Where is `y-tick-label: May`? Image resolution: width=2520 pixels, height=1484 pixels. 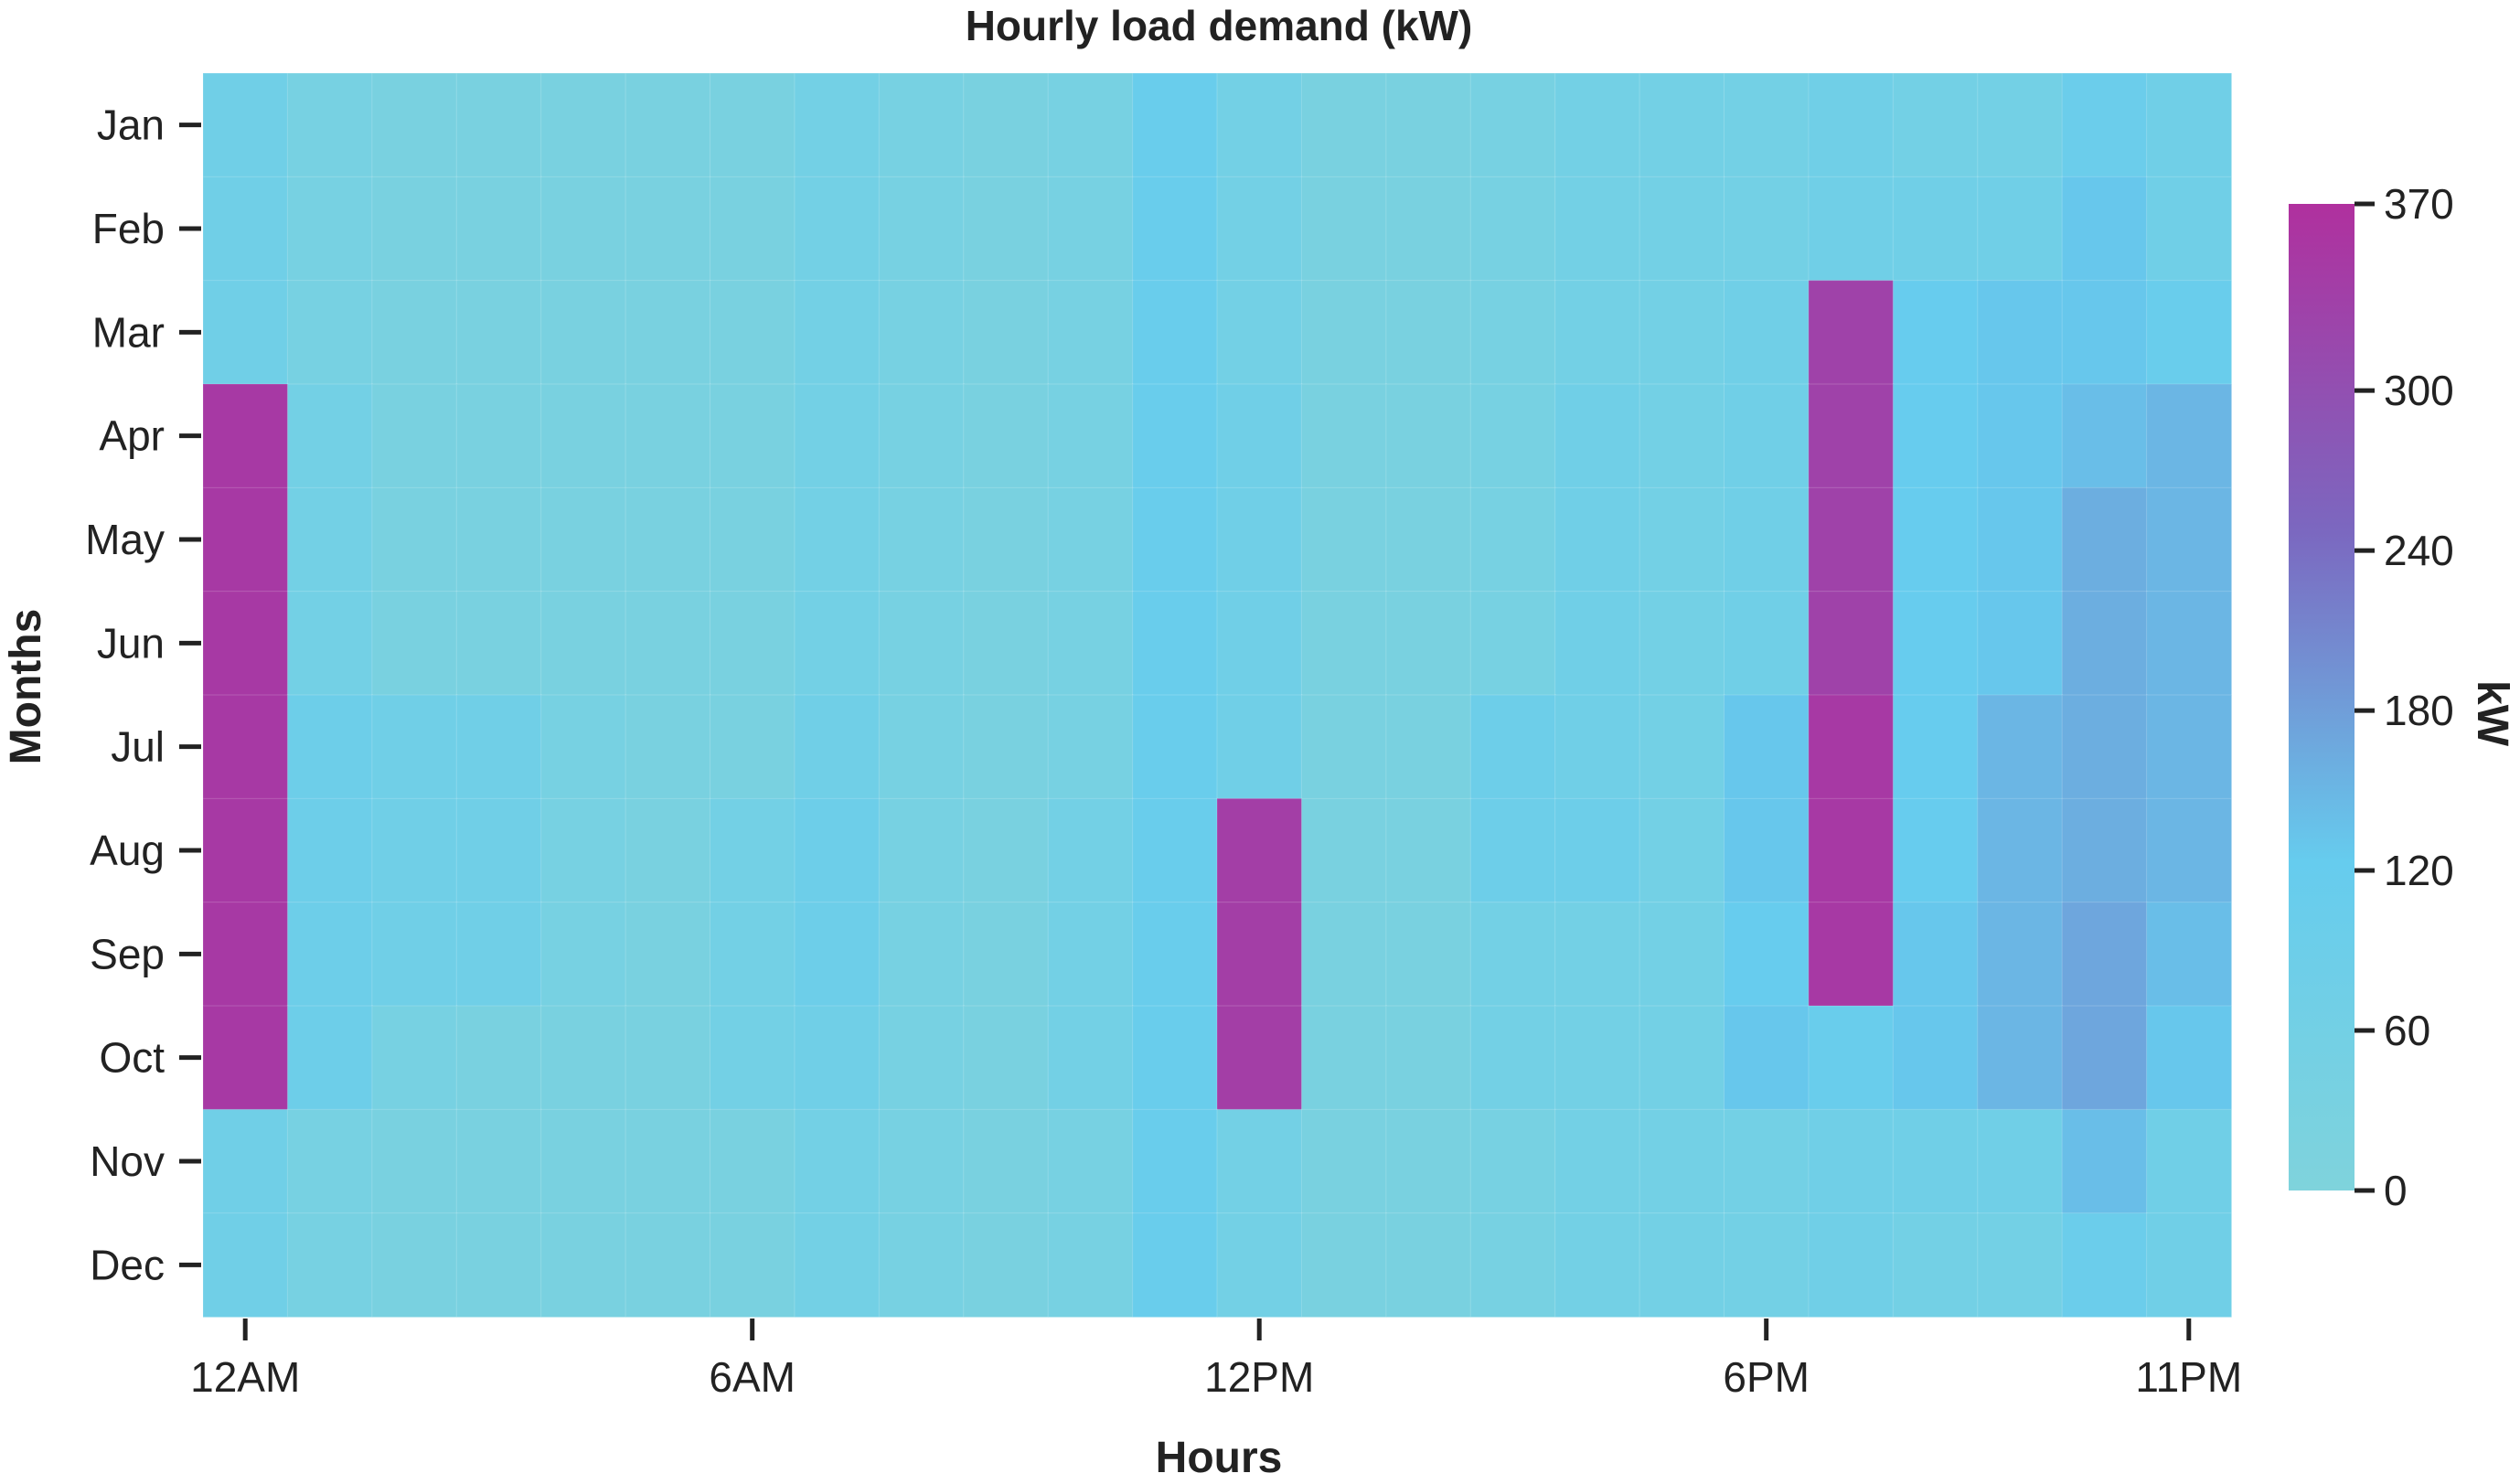
y-tick-label: May is located at coordinates (125, 539).